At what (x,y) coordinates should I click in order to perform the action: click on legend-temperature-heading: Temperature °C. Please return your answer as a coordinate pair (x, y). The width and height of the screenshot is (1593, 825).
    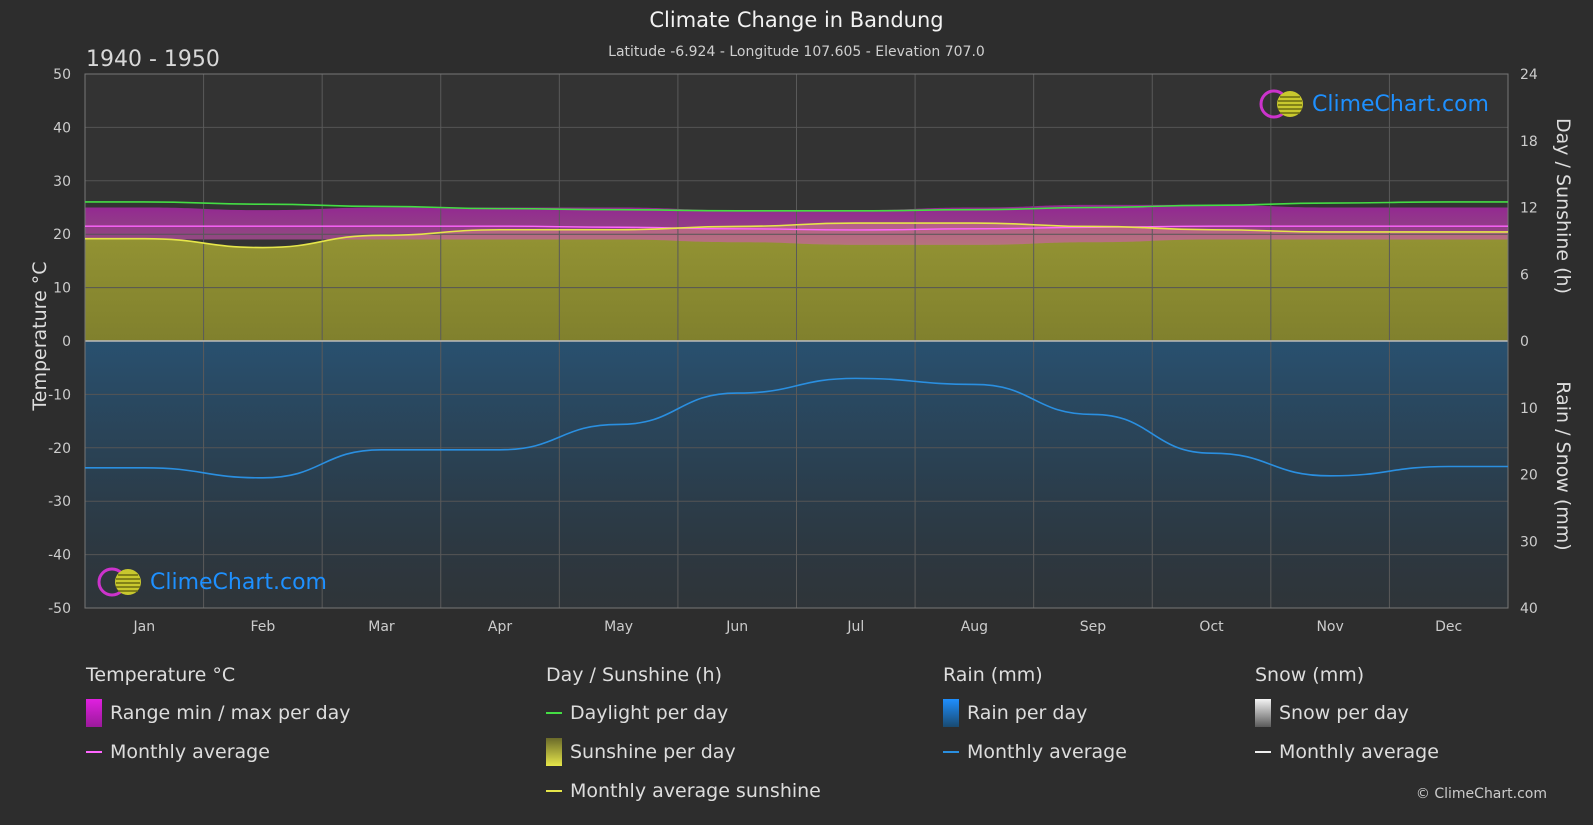
    Looking at the image, I should click on (161, 675).